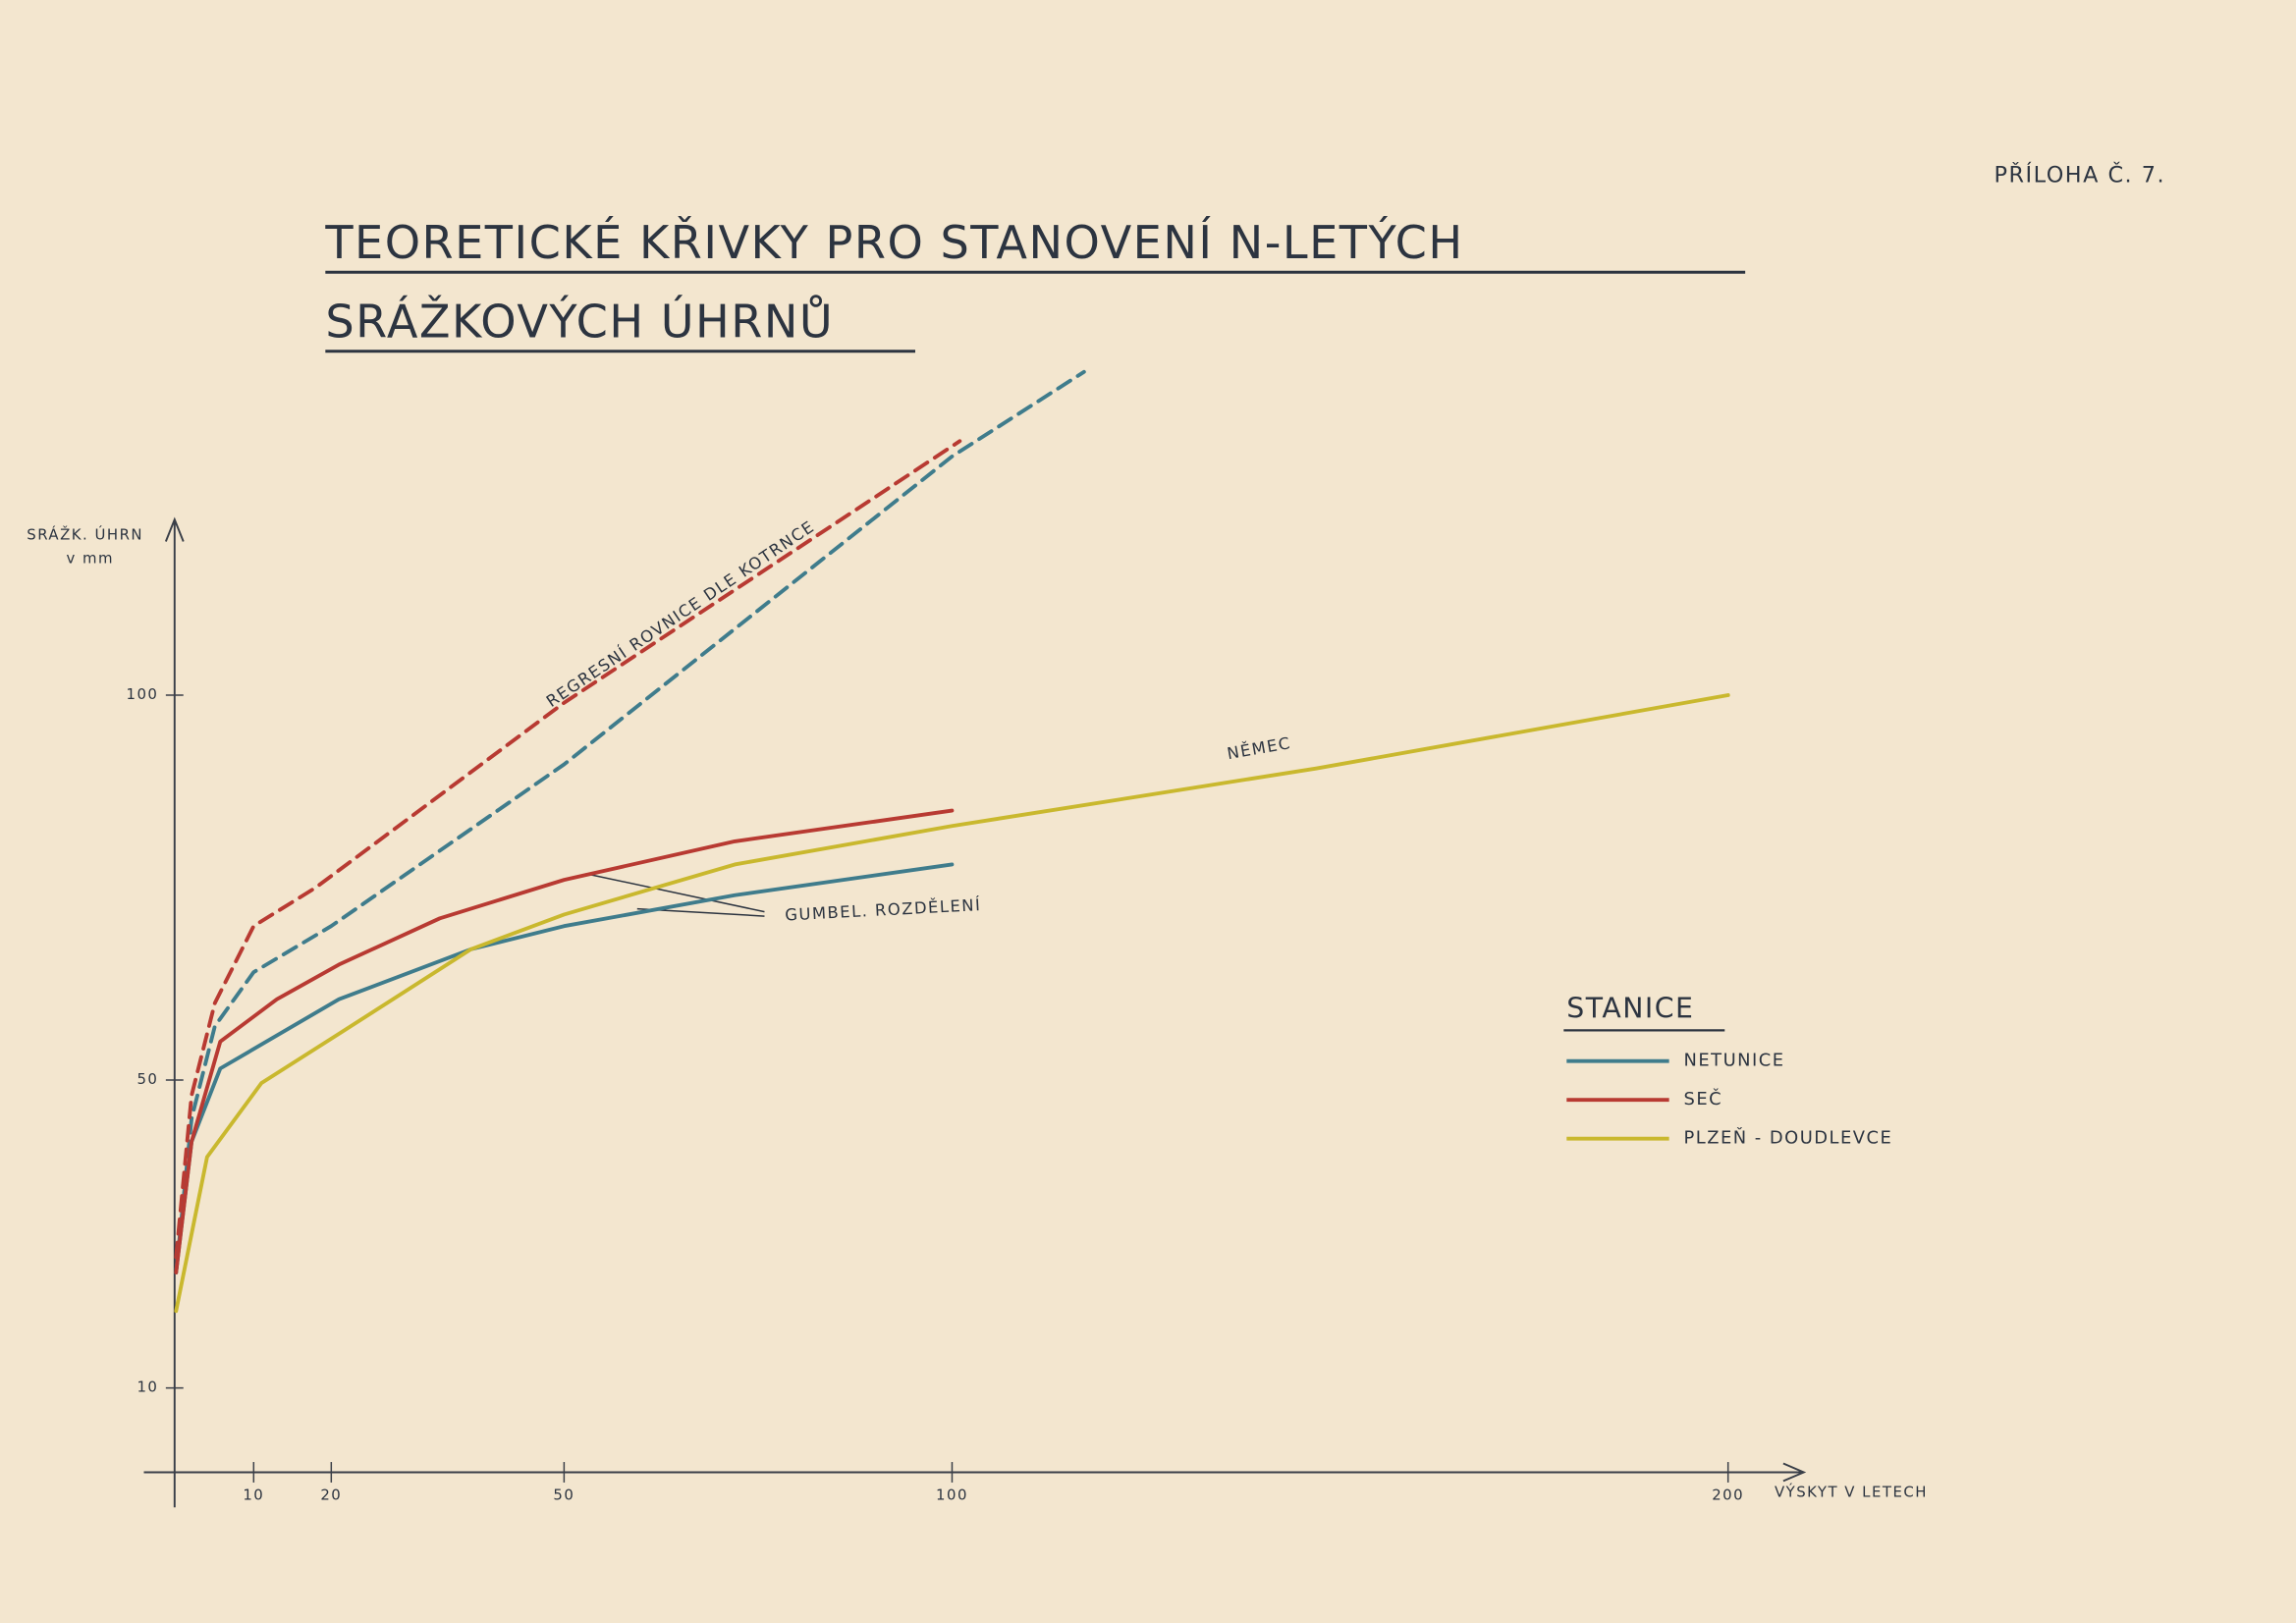  Describe the element at coordinates (90, 558) in the screenshot. I see `y-axis-label: v mm` at that location.